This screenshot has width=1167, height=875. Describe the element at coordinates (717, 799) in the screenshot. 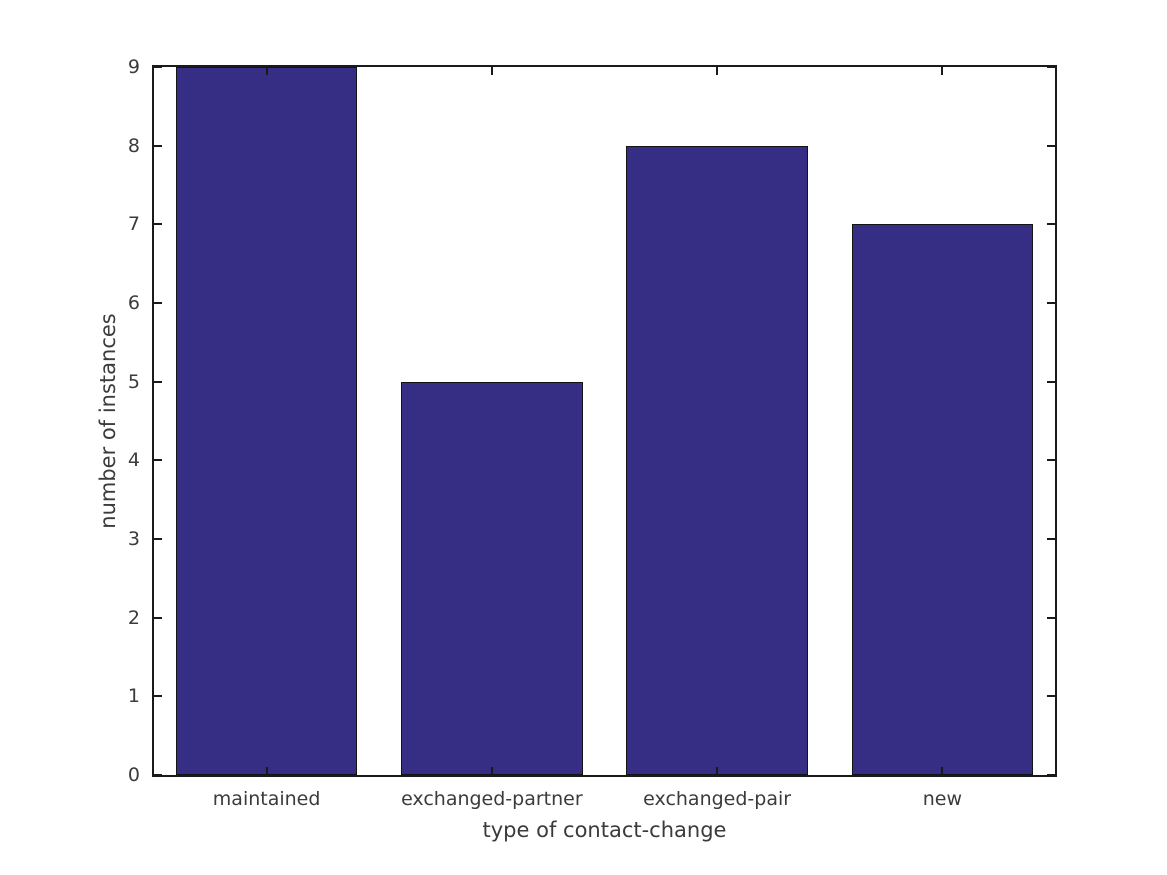

I see `x-tick-label: exchanged-pair` at that location.